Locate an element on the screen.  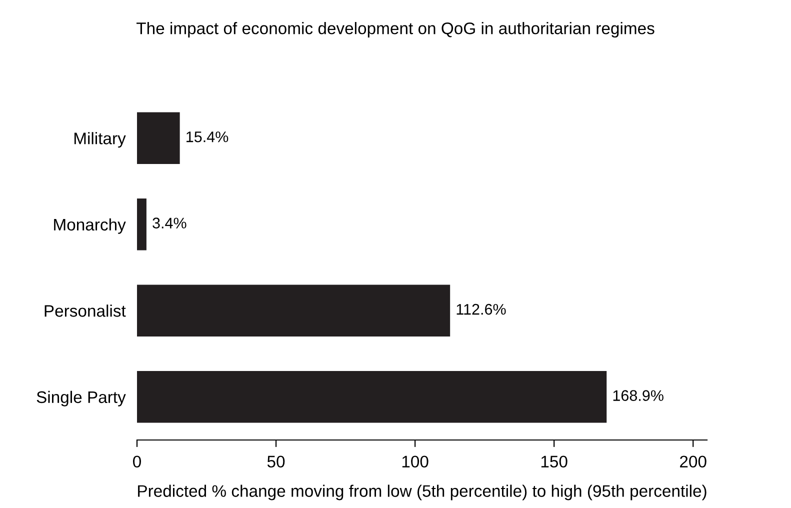
data-label: 15.4% is located at coordinates (207, 136).